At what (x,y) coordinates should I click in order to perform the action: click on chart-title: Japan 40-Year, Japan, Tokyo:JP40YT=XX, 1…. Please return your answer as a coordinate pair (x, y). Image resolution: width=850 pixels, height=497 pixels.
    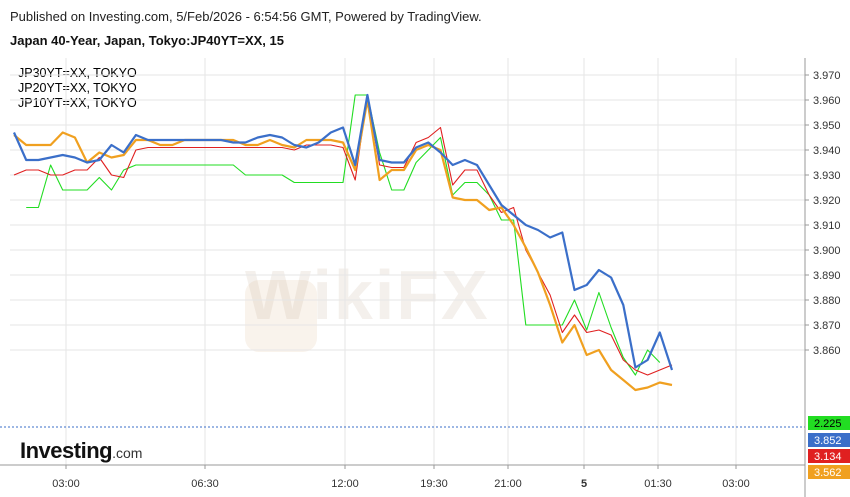
    Looking at the image, I should click on (147, 40).